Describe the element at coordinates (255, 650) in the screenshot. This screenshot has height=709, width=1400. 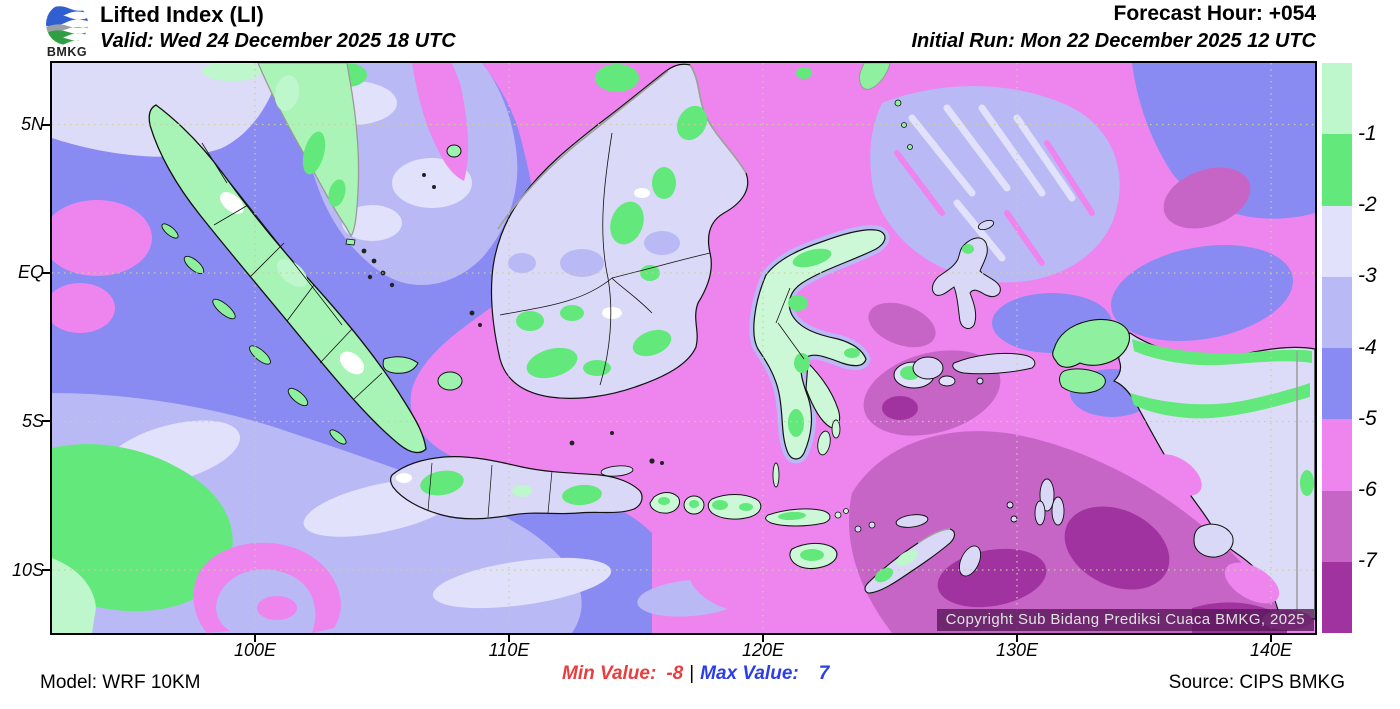
I see `lon-label-100e: 100E` at that location.